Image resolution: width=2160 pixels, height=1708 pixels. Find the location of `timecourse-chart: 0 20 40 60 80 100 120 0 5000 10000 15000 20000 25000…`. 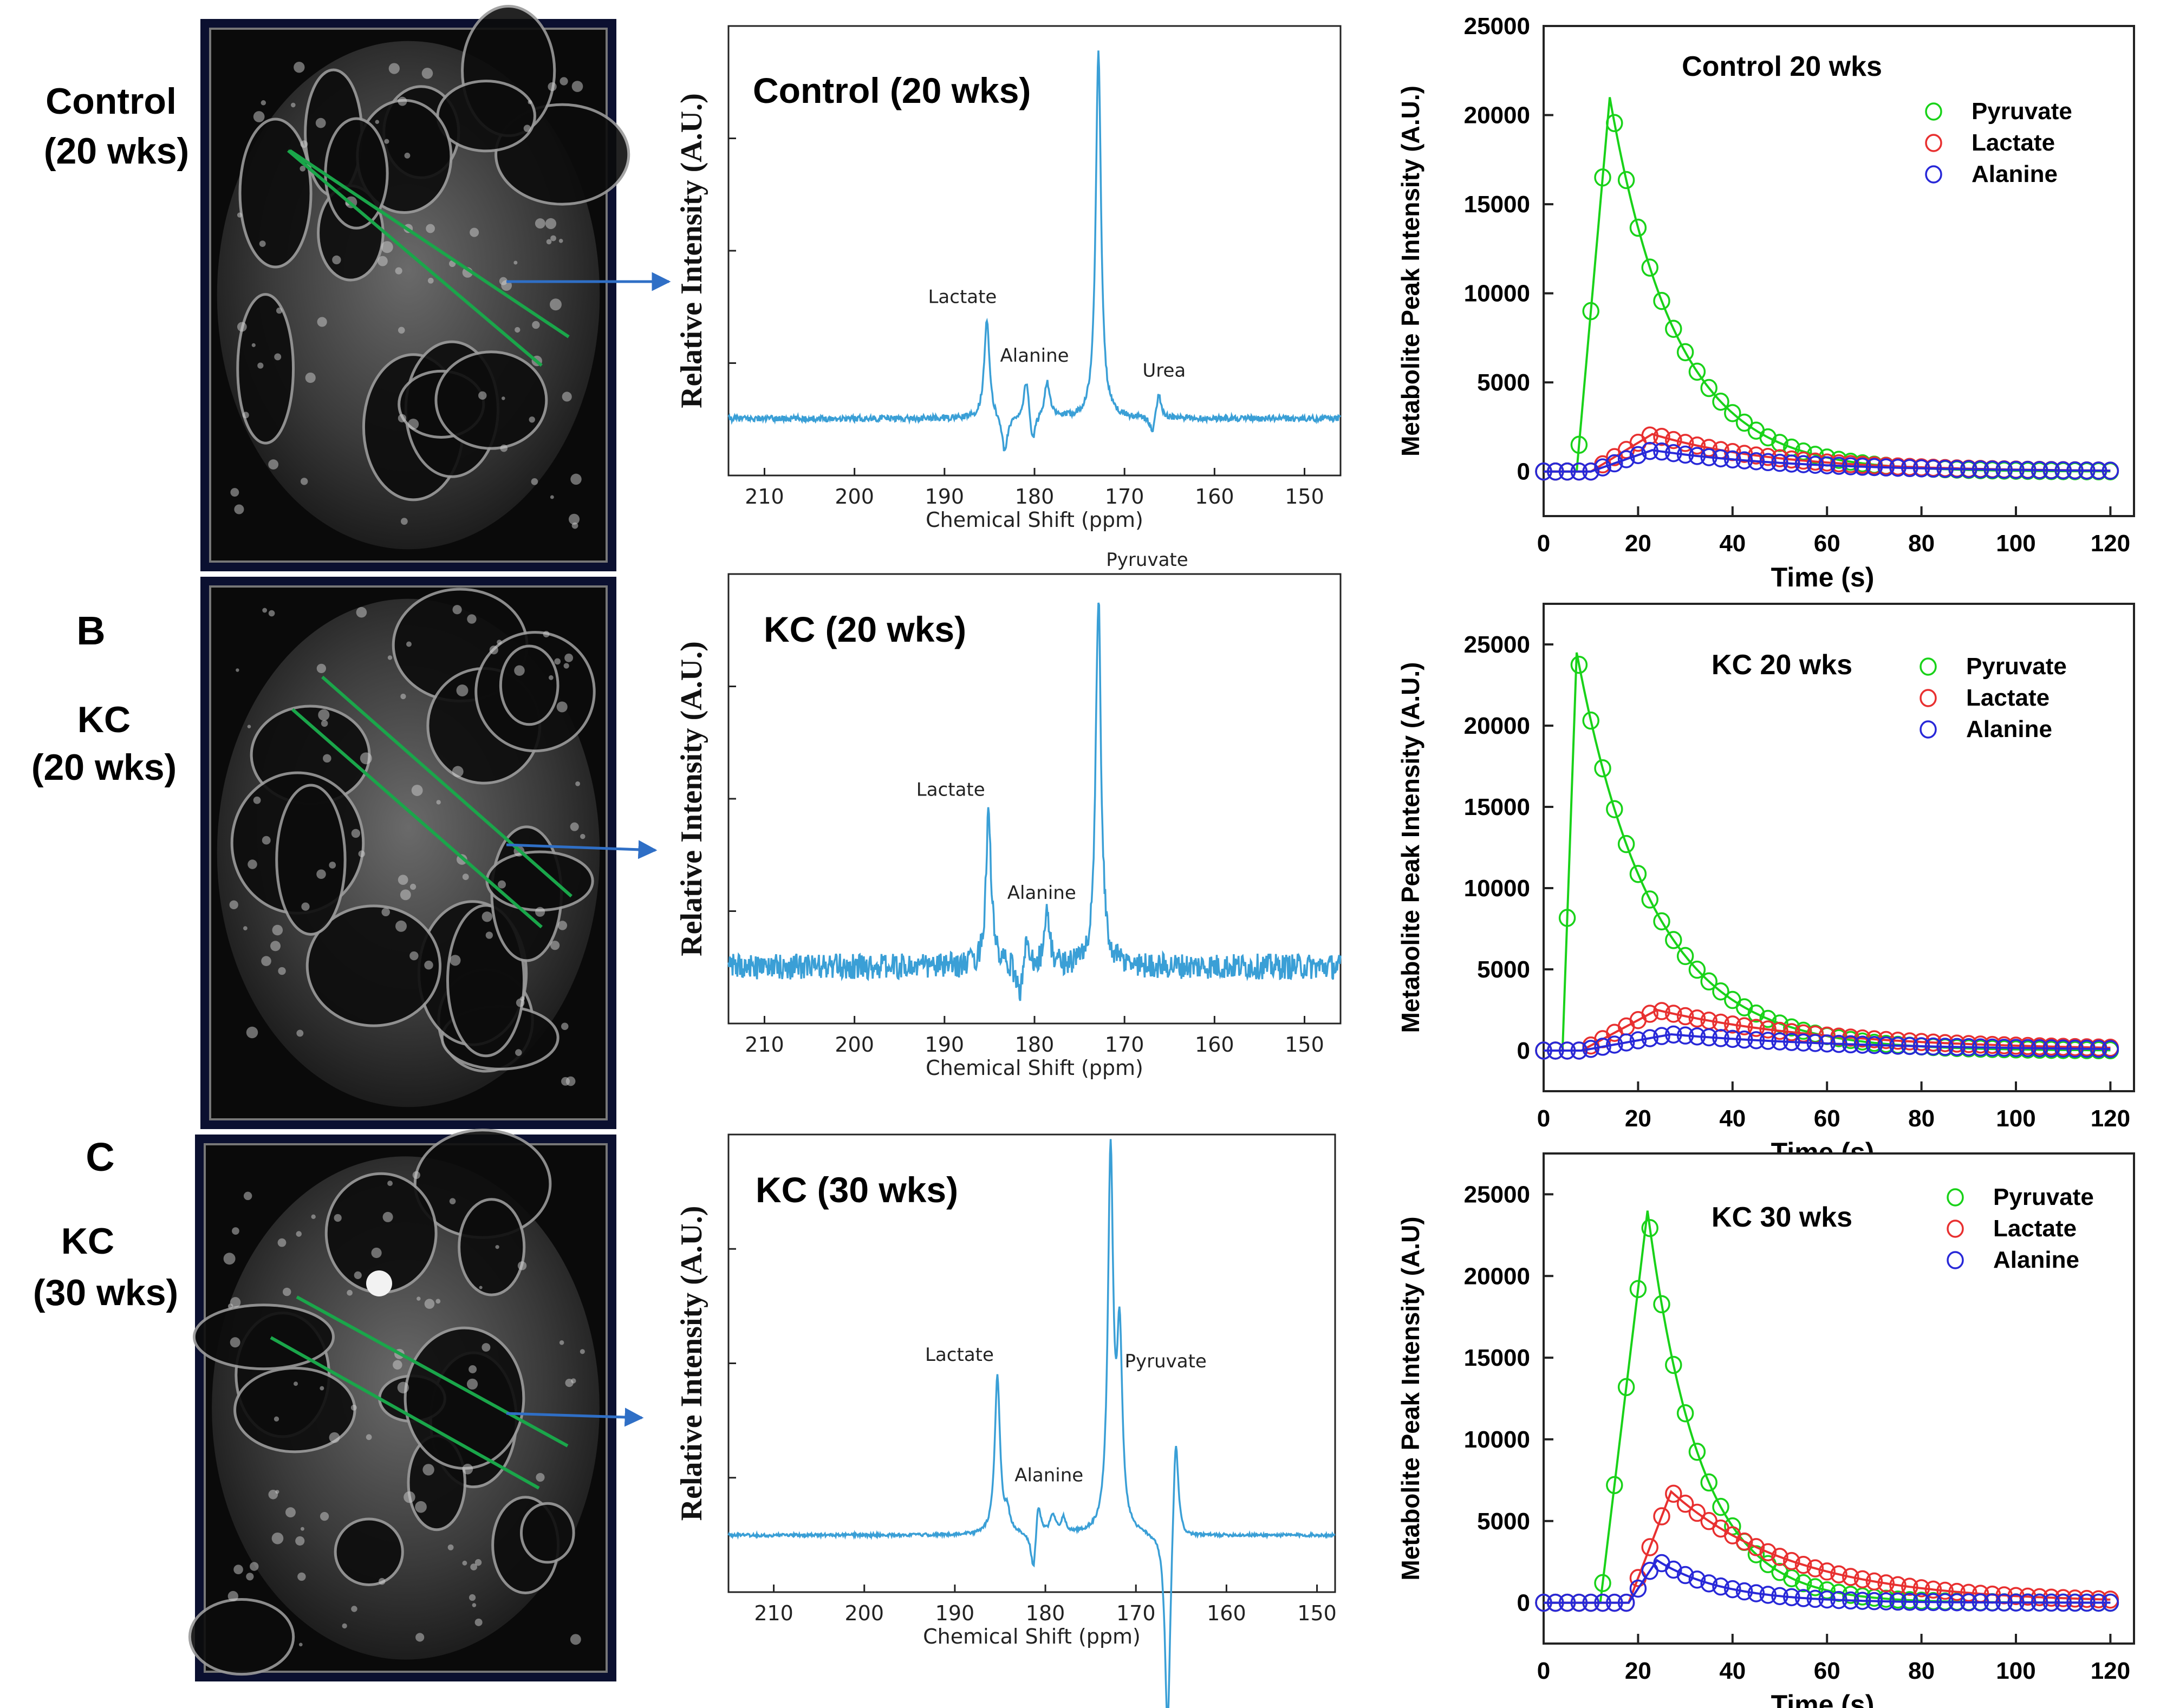

timecourse-chart: 0 20 40 60 80 100 120 0 5000 10000 15000 20000 25000… is located at coordinates (1765, 886).